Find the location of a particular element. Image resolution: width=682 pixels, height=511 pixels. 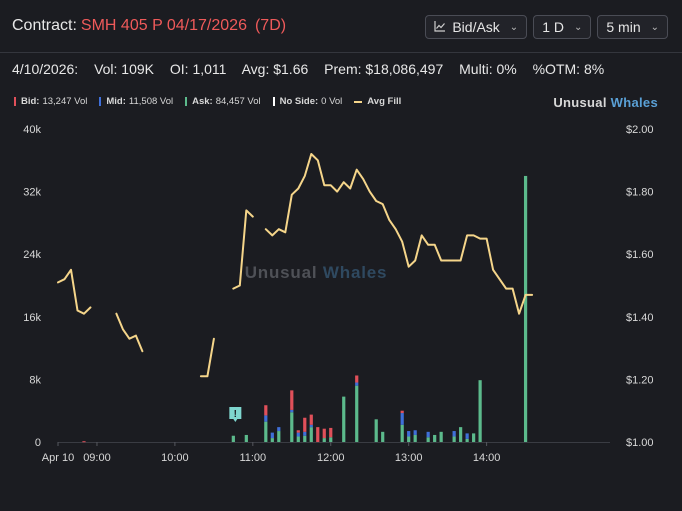

chart-mode-dropdown: Bid/Ask ⌄ is located at coordinates (476, 27).